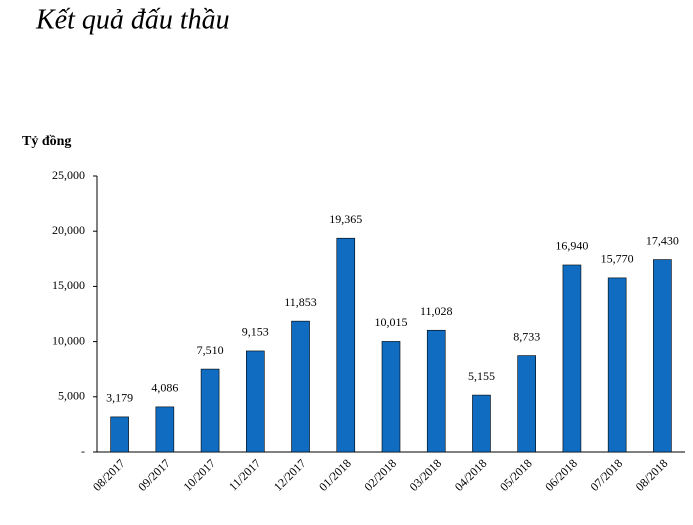 The width and height of the screenshot is (693, 525). I want to click on y-tick-label: 20,000, so click(68, 230).